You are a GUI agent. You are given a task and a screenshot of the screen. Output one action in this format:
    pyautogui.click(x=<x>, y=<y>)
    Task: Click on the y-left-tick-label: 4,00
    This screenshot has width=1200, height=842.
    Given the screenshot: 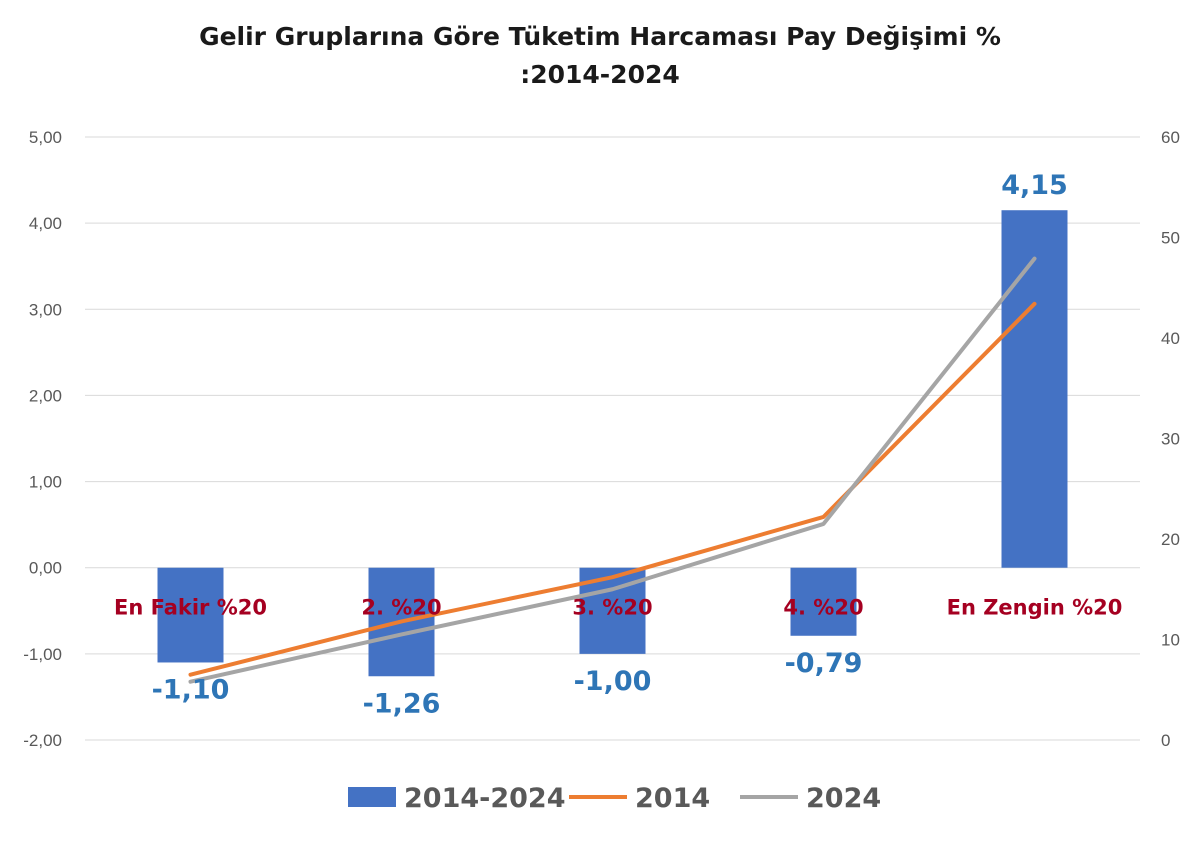 What is the action you would take?
    pyautogui.click(x=45, y=223)
    